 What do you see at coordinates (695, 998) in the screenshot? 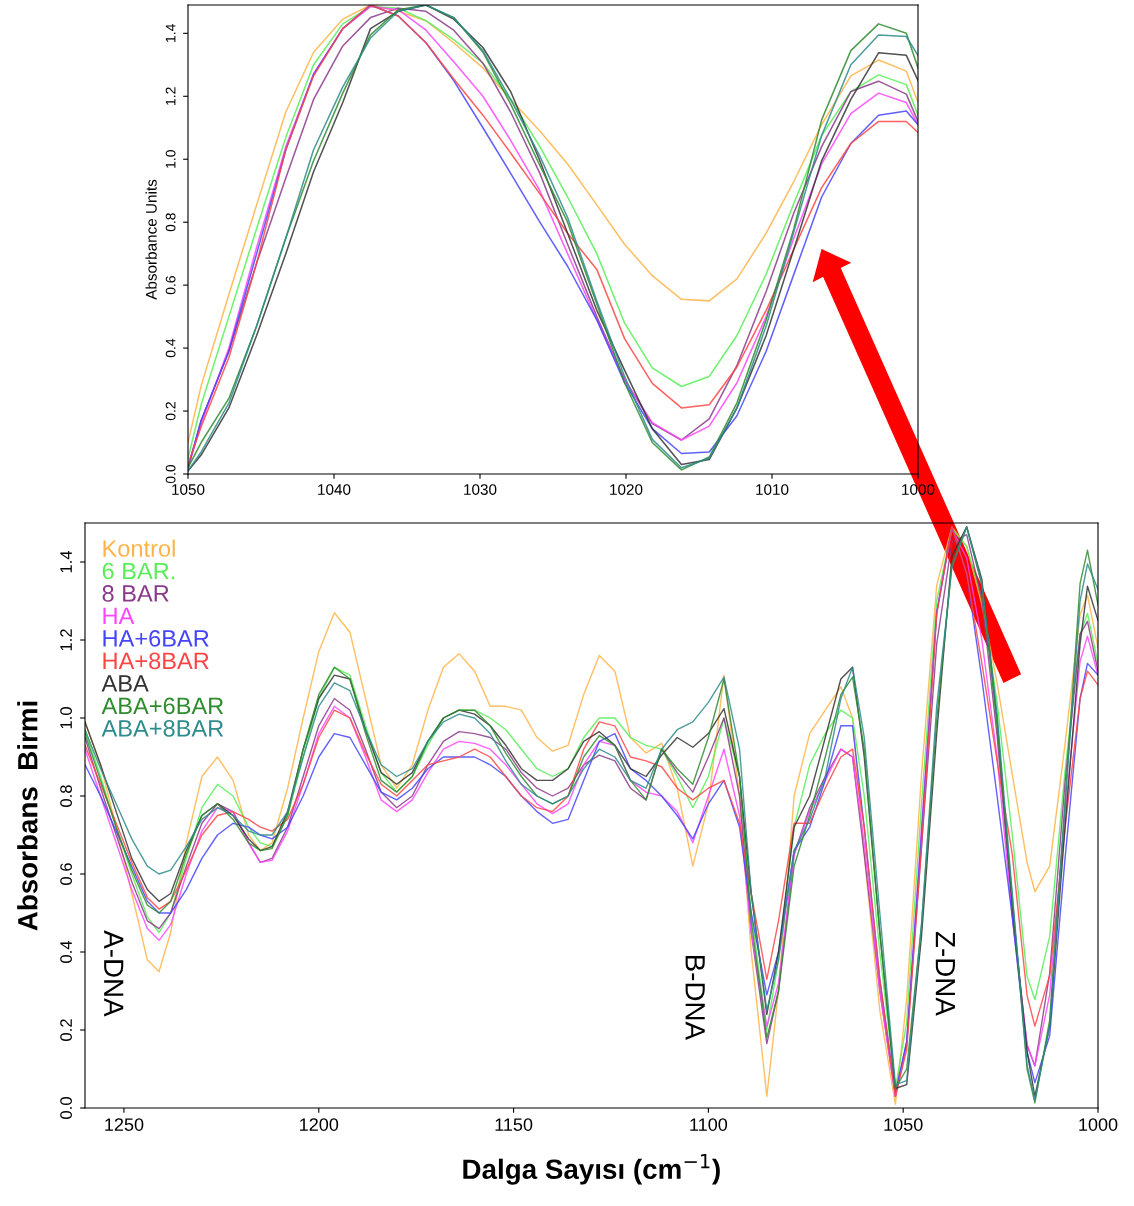
I see `annotation: B-DNA` at bounding box center [695, 998].